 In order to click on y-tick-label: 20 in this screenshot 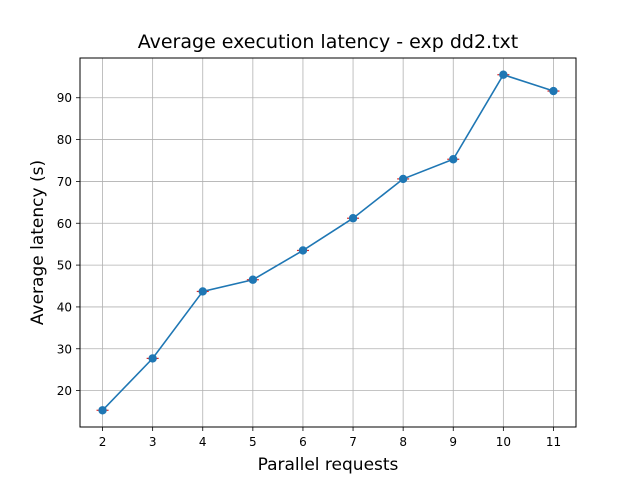, I will do `click(64, 391)`.